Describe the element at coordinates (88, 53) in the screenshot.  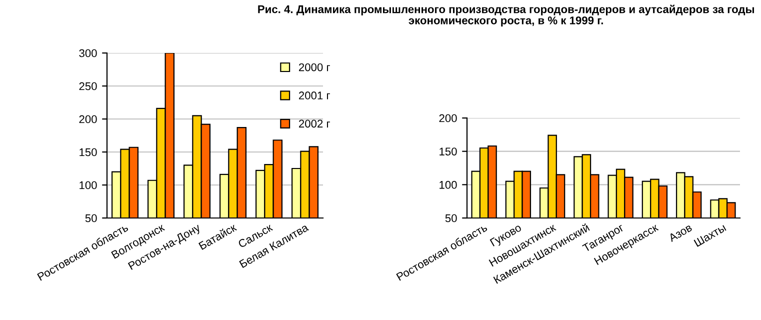
I see `y-tick-label: 300` at that location.